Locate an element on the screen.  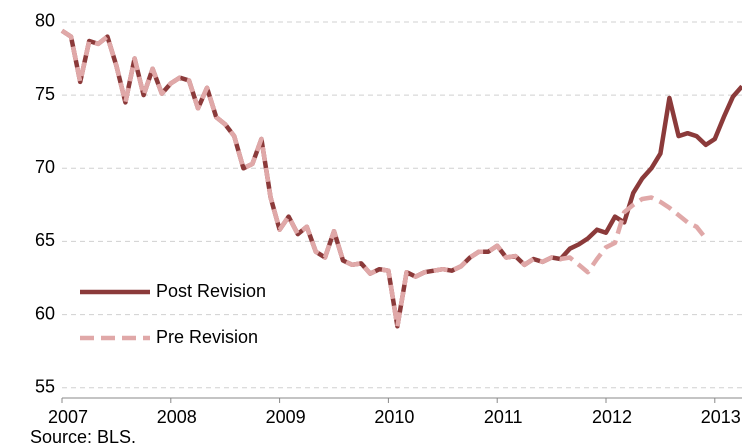
x-tick-label: 2011 is located at coordinates (503, 417).